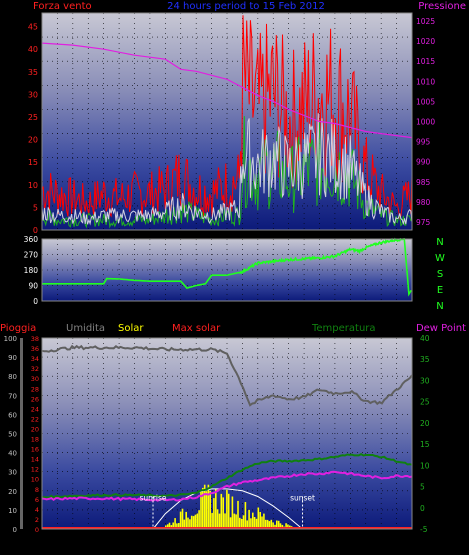 The width and height of the screenshot is (469, 555). What do you see at coordinates (35, 339) in the screenshot?
I see `rain-y-tick: 38` at bounding box center [35, 339].